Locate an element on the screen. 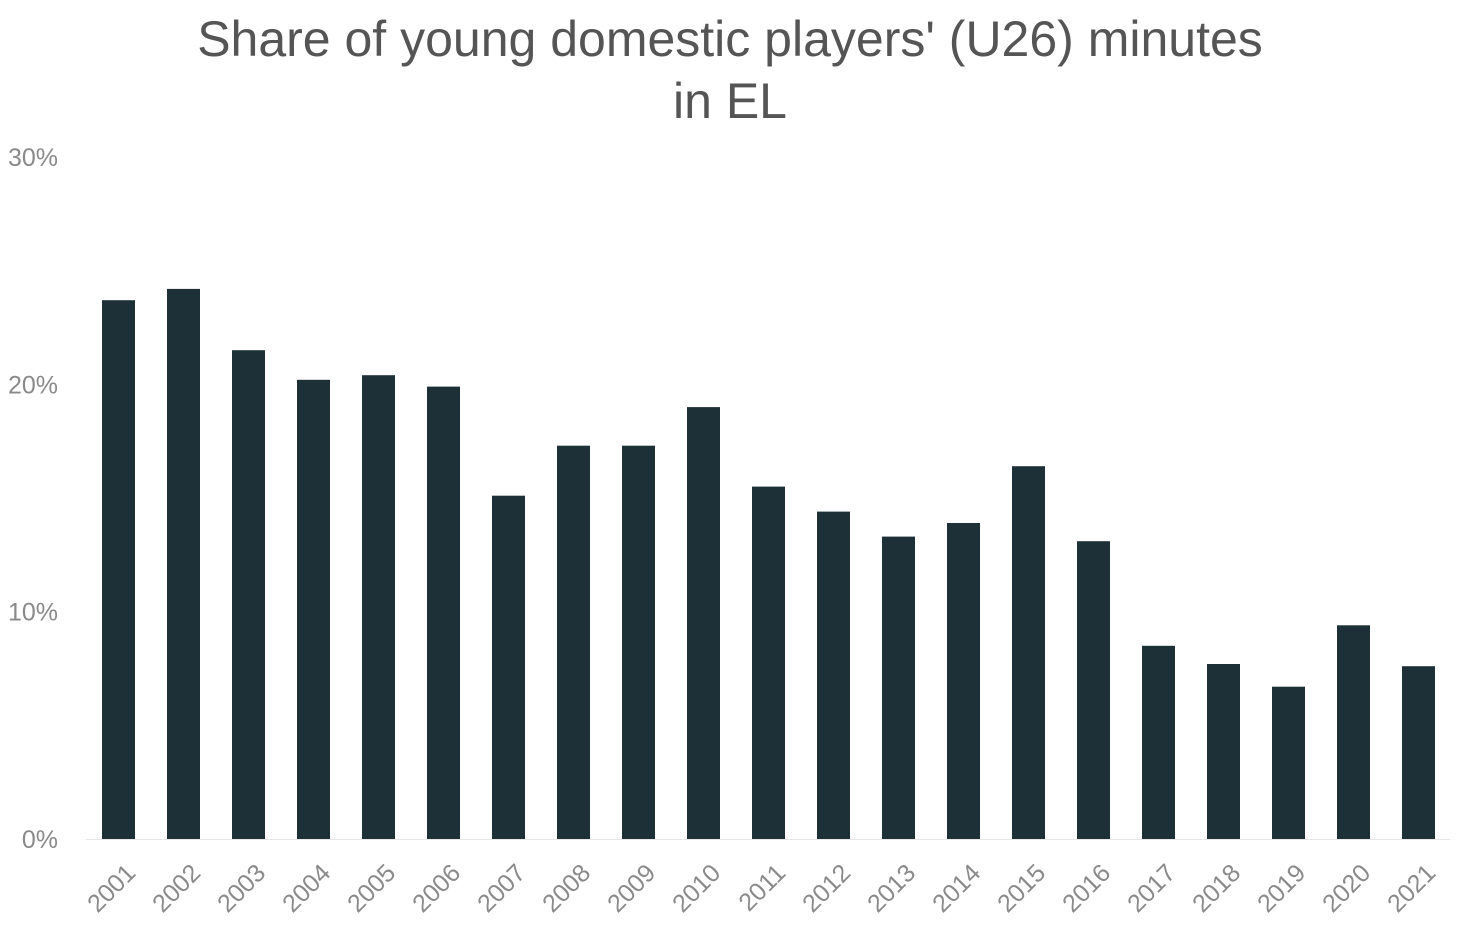 The height and width of the screenshot is (934, 1460). x-tick-label: 2017 is located at coordinates (1151, 888).